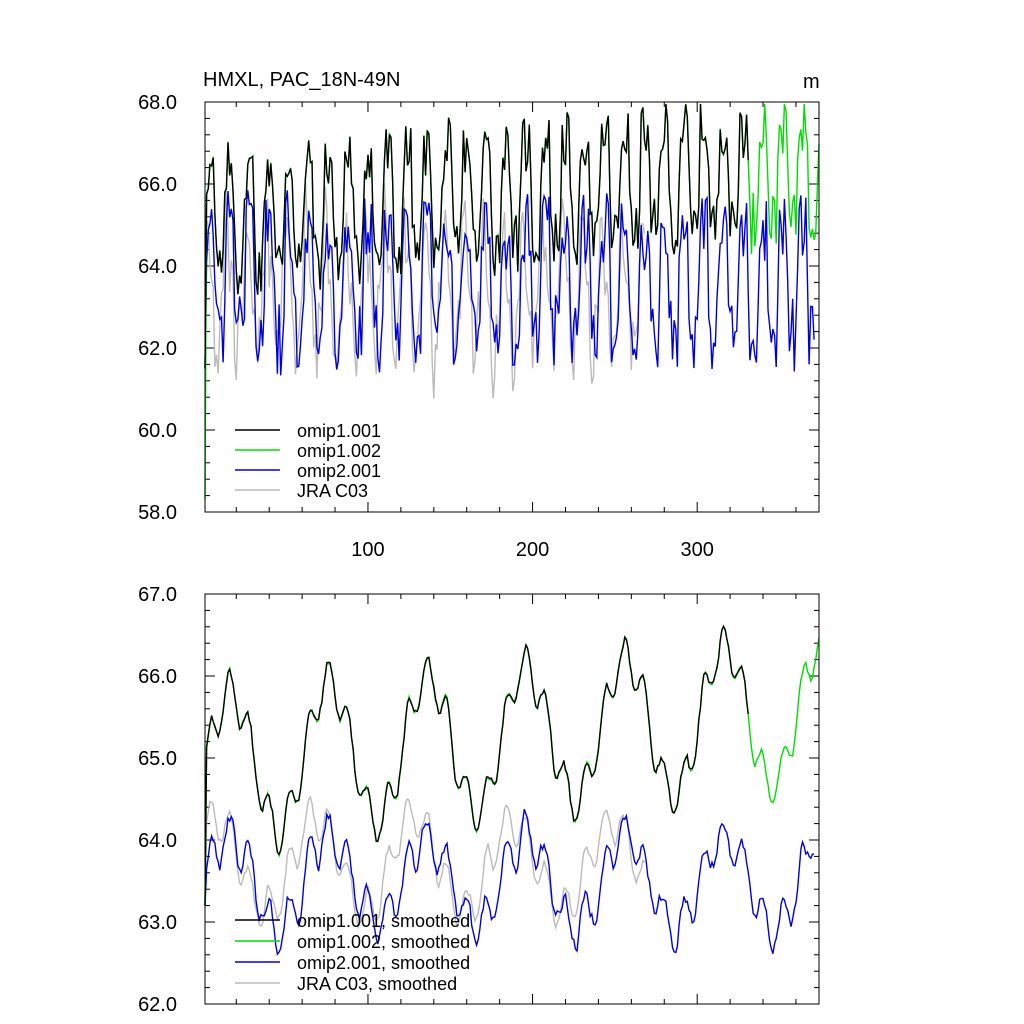 Image resolution: width=1024 pixels, height=1024 pixels. I want to click on legend-label-omip1-001: omip1.001, so click(339, 431).